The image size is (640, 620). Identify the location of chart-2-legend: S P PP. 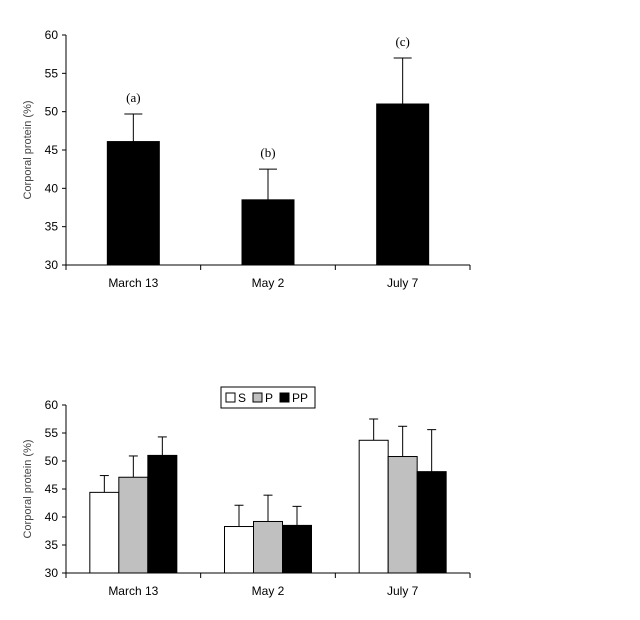
(268, 397).